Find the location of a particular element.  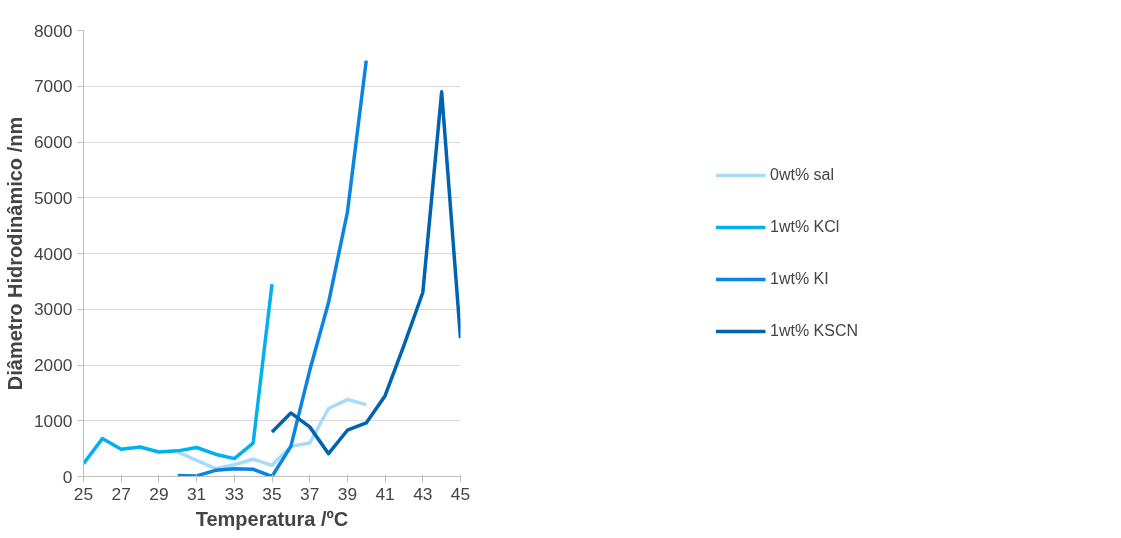

x-tick-label: 25 is located at coordinates (83, 493).